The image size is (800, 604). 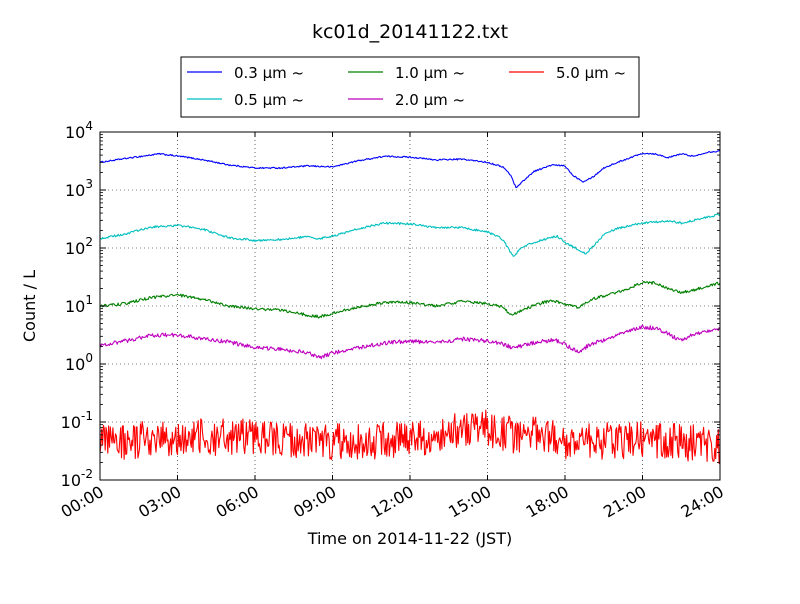 I want to click on legend-label-4: 5.0 µm ~, so click(x=591, y=73).